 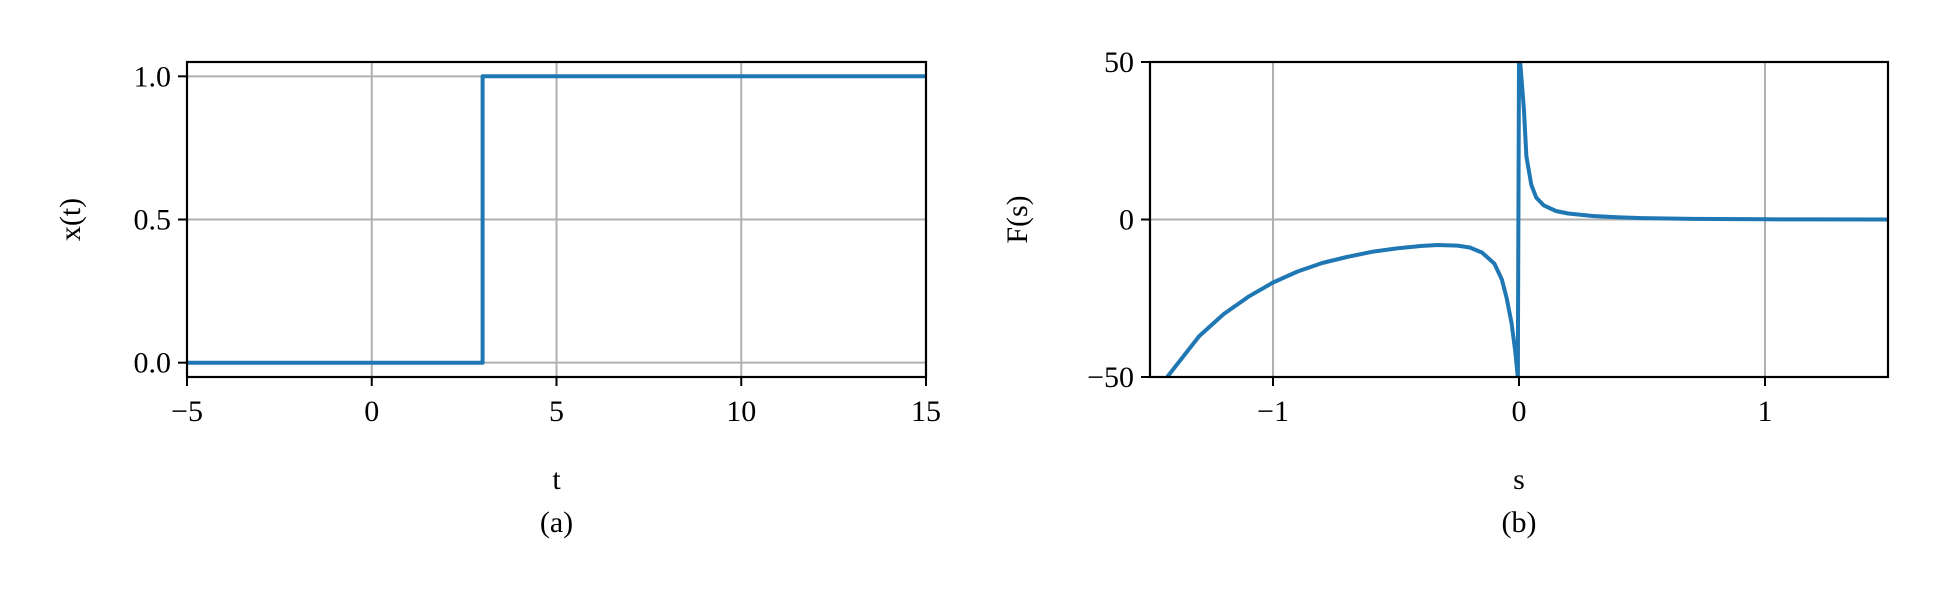 I want to click on y-tick-label-a: 0.0, so click(x=153, y=363).